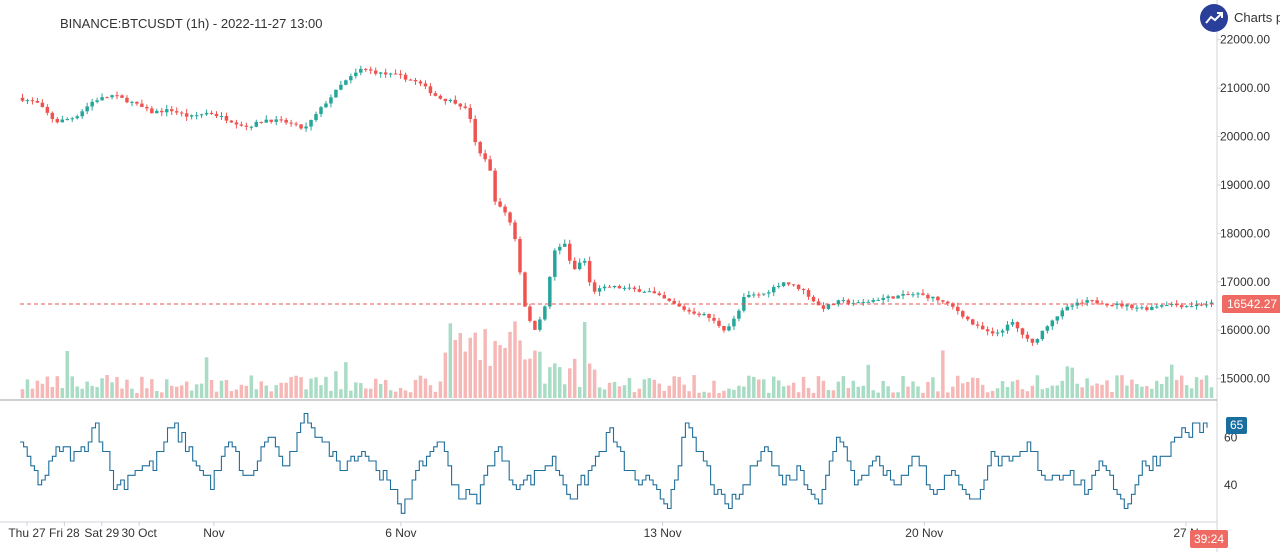 This screenshot has width=1280, height=557. What do you see at coordinates (1214, 18) in the screenshot?
I see `brand-logo` at bounding box center [1214, 18].